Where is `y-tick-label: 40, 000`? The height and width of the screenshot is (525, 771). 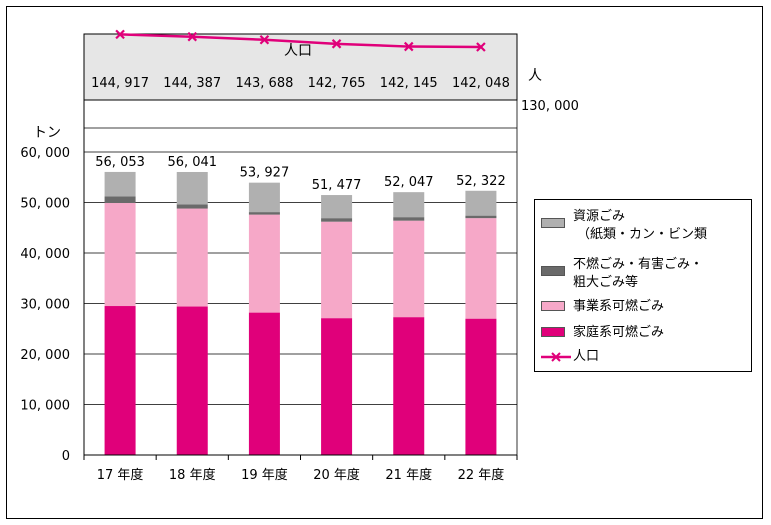 y-tick-label: 40, 000 is located at coordinates (45, 254).